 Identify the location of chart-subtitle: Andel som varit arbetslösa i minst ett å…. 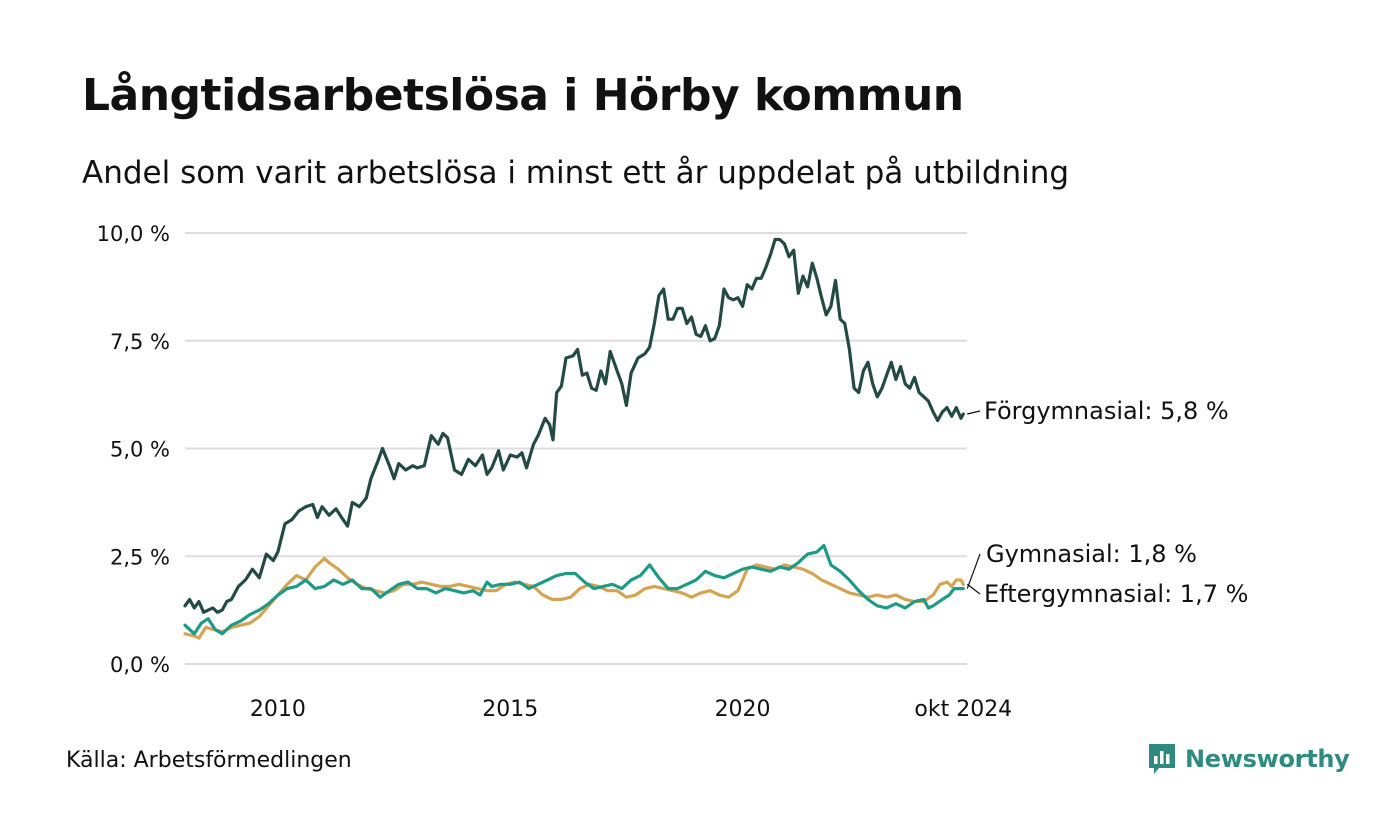
(576, 173).